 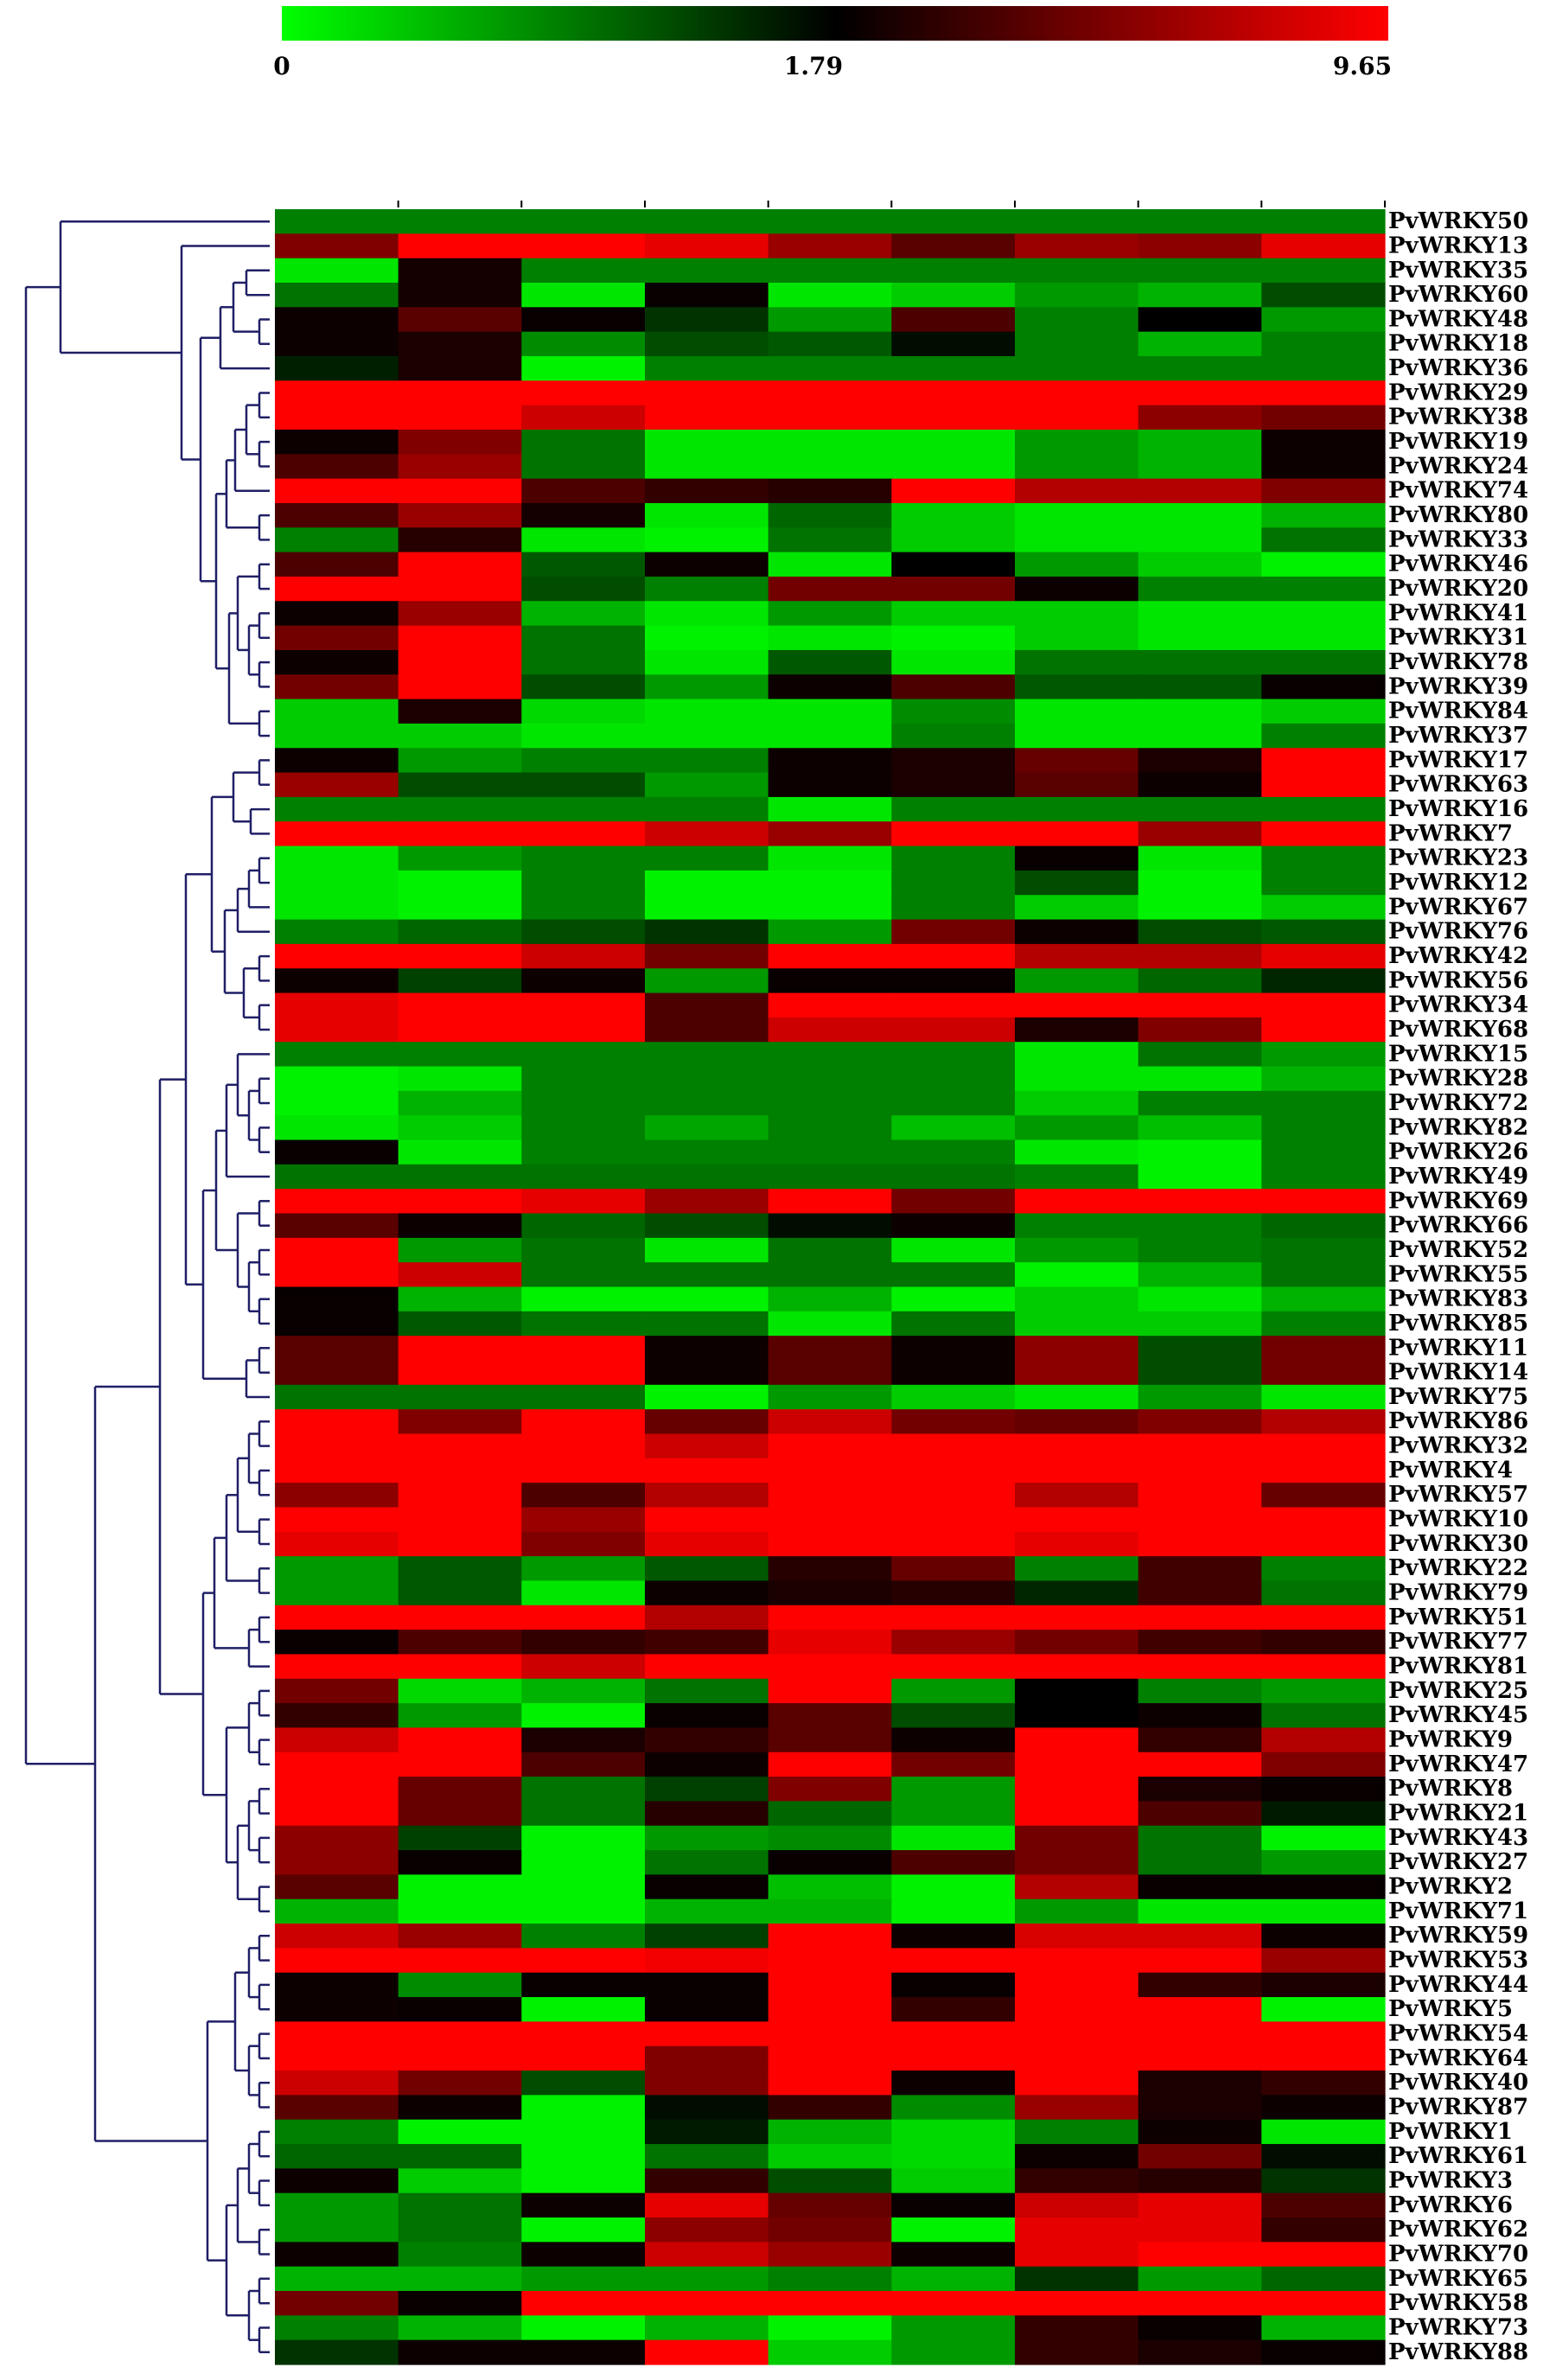 What do you see at coordinates (1458, 980) in the screenshot?
I see `row-label: PvWRKY56` at bounding box center [1458, 980].